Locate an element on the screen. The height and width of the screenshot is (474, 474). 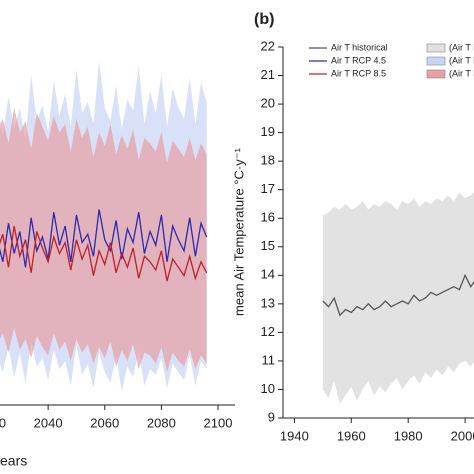
y-tick-label: 11 is located at coordinates (269, 359).